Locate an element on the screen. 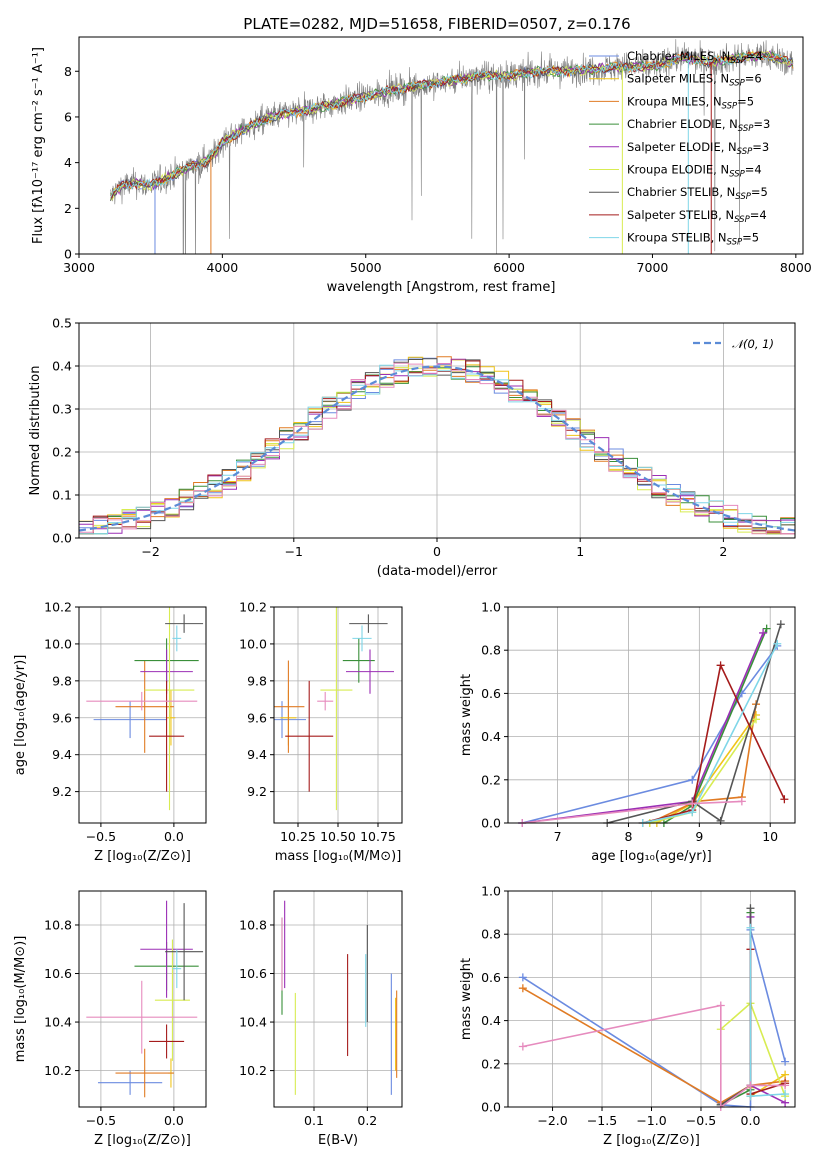  y-tick-label: 0.5 is located at coordinates (62, 323).